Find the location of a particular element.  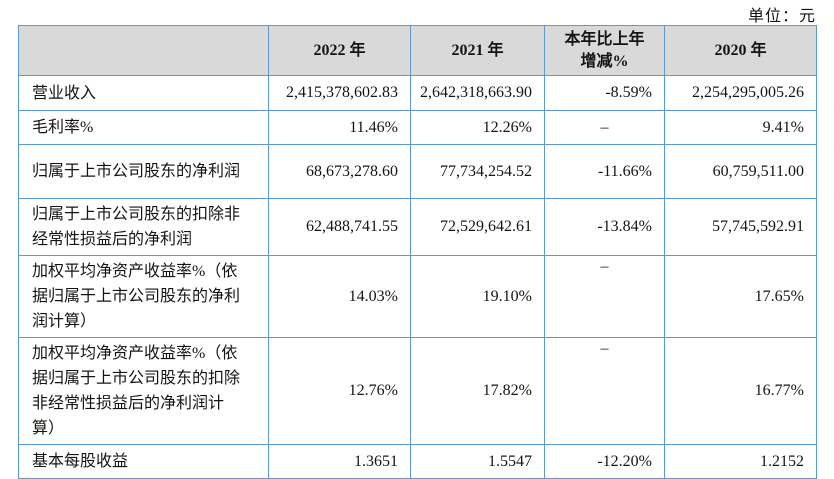

cell-2020-value: 9.41% is located at coordinates (740, 127).